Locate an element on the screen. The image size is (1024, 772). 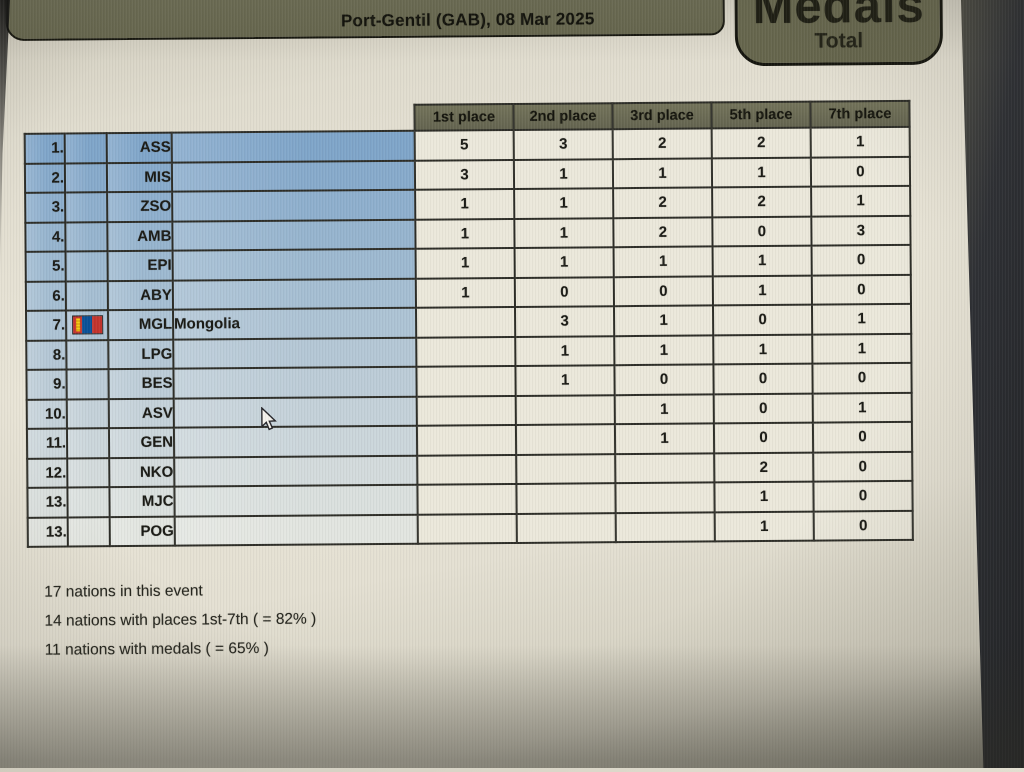
nation-code-cell: ZSO is located at coordinates (140, 206).